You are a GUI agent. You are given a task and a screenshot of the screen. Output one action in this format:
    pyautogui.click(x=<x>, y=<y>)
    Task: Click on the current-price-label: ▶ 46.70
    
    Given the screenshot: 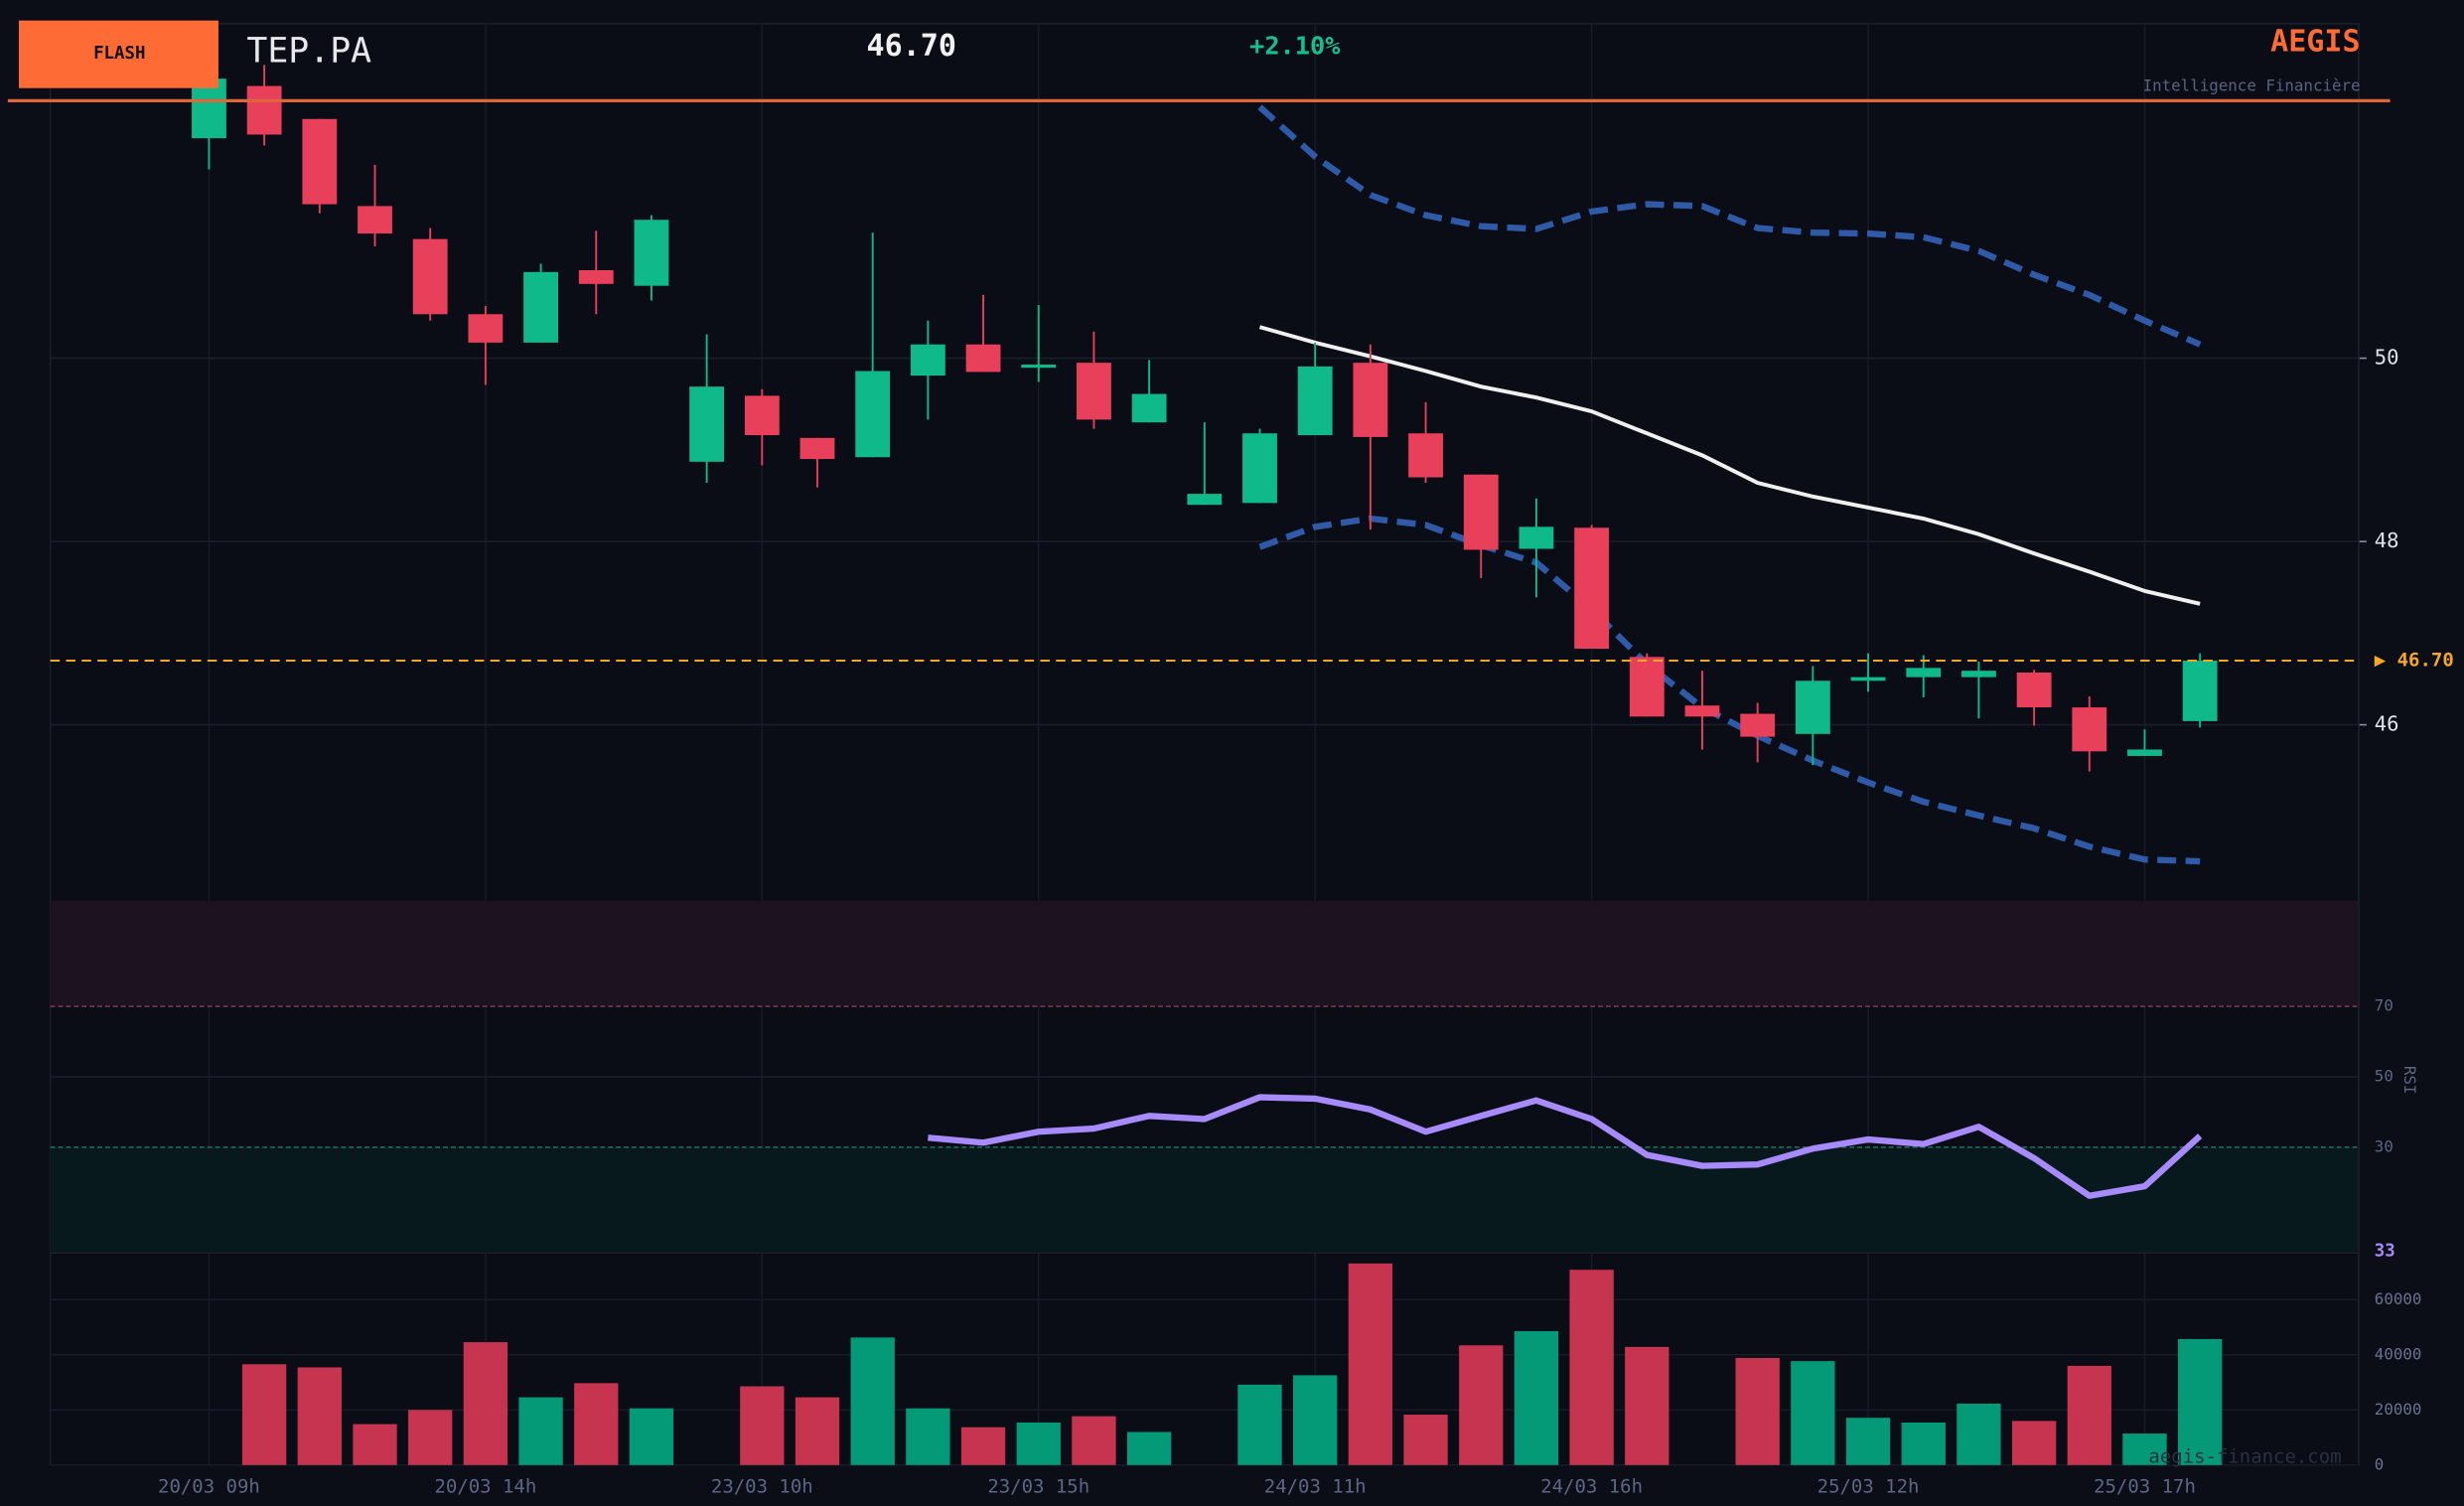 What is the action you would take?
    pyautogui.click(x=2414, y=661)
    